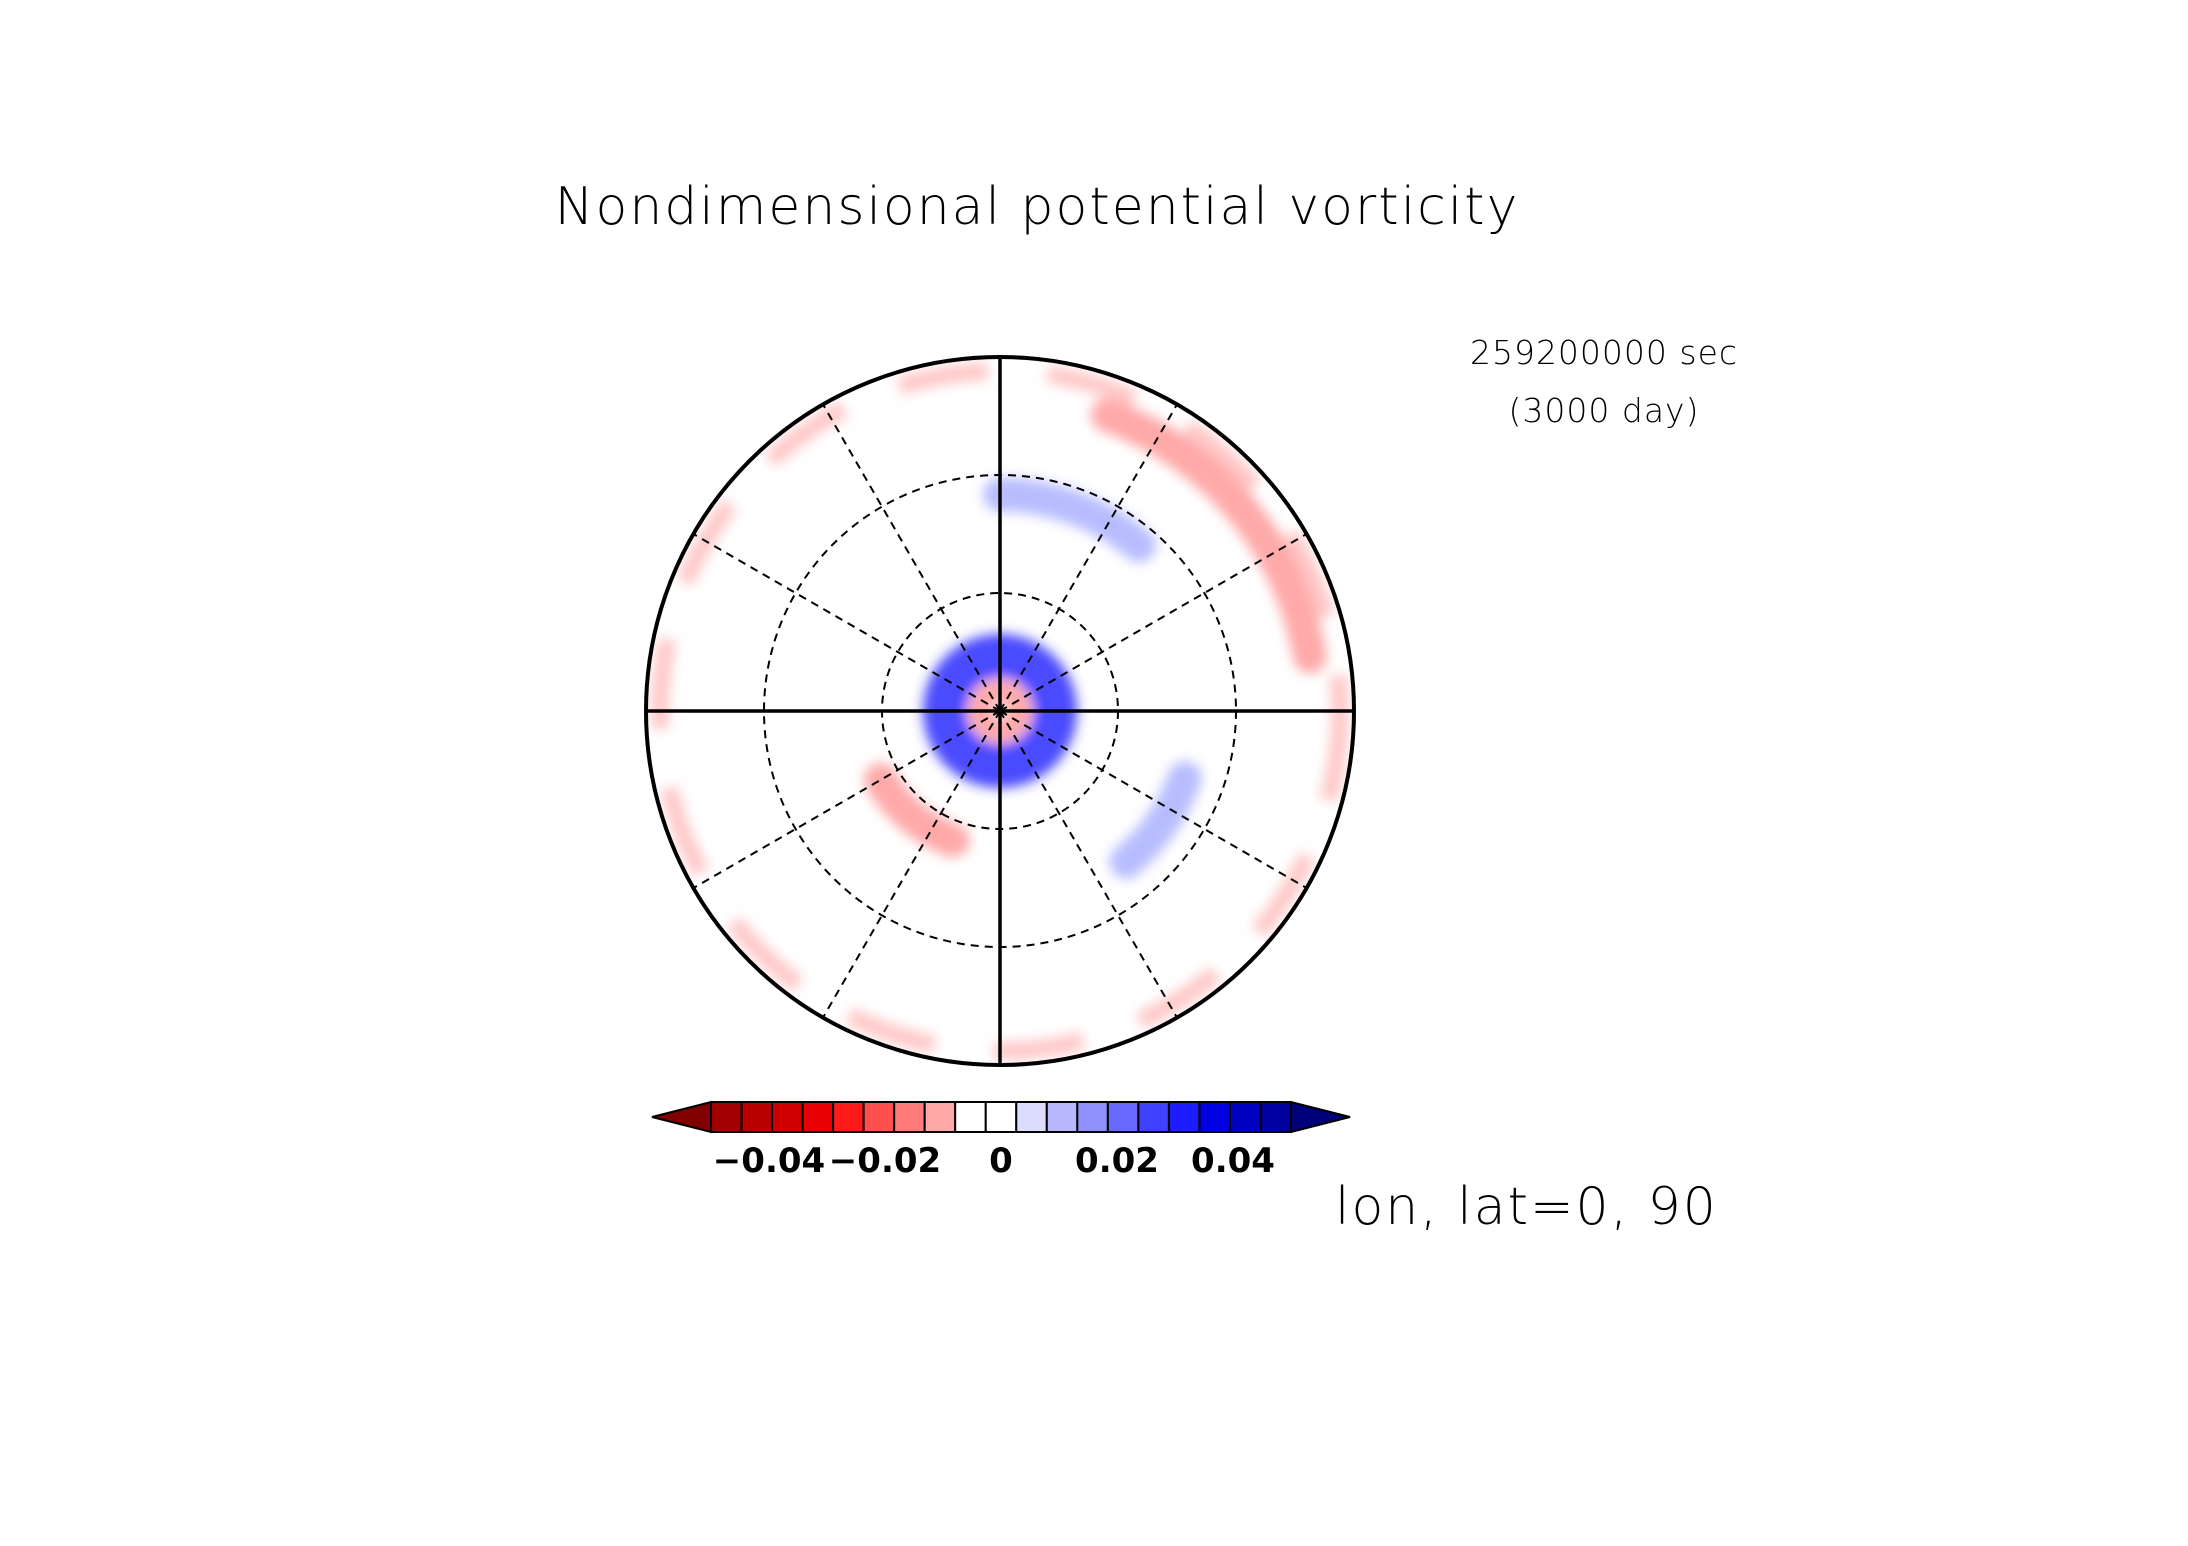 This screenshot has height=1546, width=2188. What do you see at coordinates (1233, 1161) in the screenshot?
I see `colorbar-tick-label: 0.04` at bounding box center [1233, 1161].